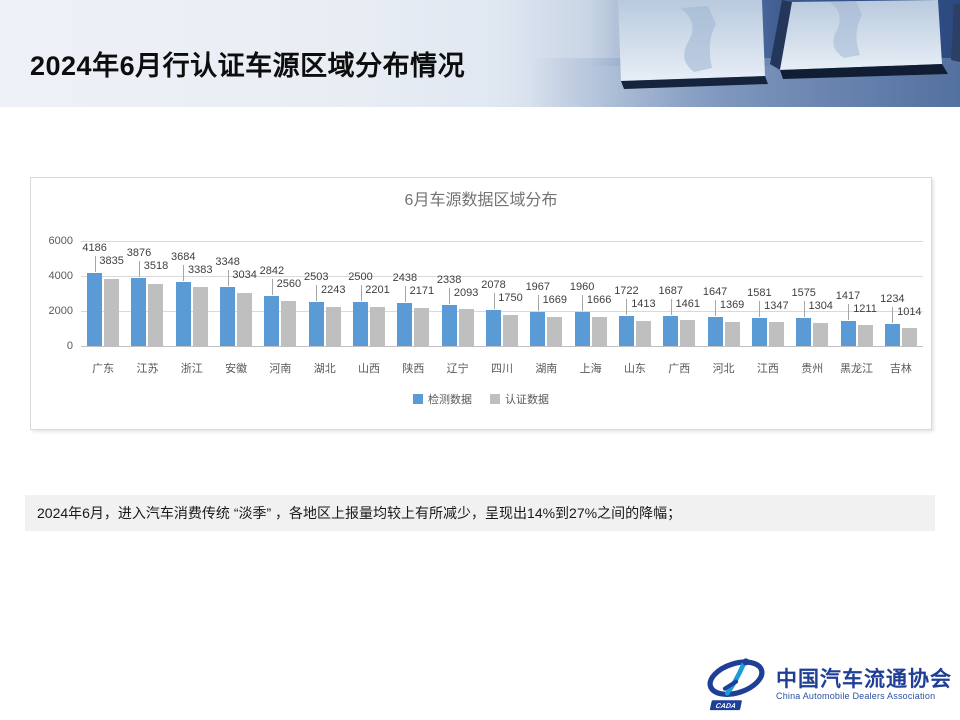  I want to click on data-label-检测数据: 3876, so click(139, 253).